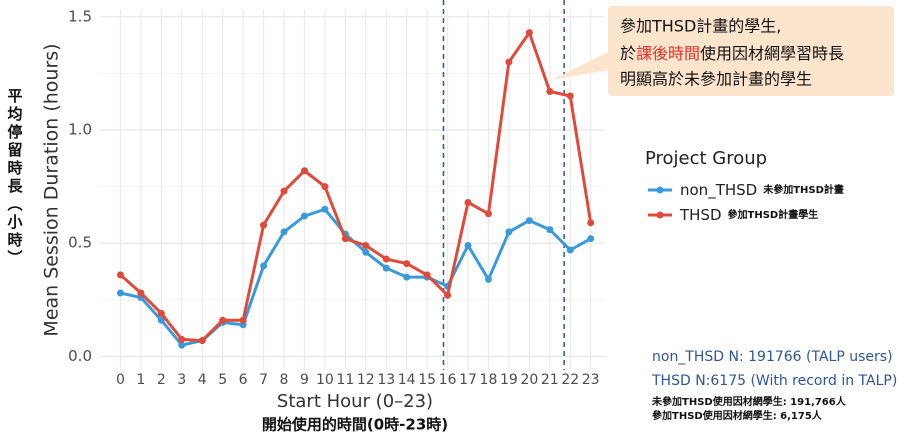 The width and height of the screenshot is (900, 438). I want to click on x-label-zh: 開始使用的時間(0時-23時), so click(355, 425).